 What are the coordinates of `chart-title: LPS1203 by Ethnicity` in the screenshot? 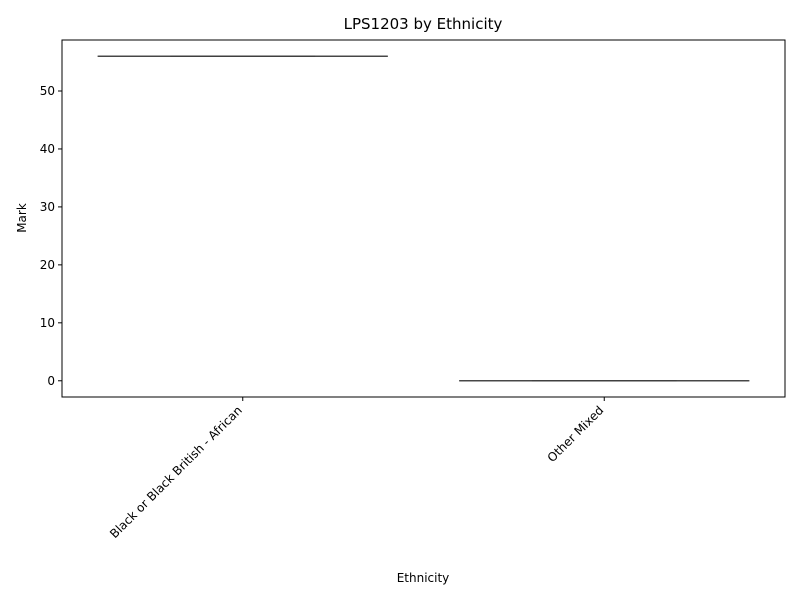 It's located at (423, 24).